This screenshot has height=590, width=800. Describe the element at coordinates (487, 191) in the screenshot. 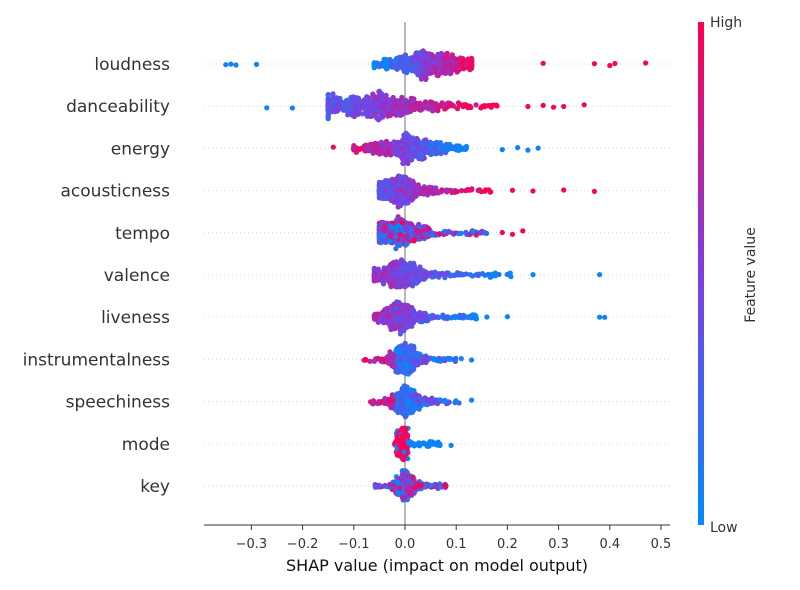

I see `feature-row-acousticness` at that location.